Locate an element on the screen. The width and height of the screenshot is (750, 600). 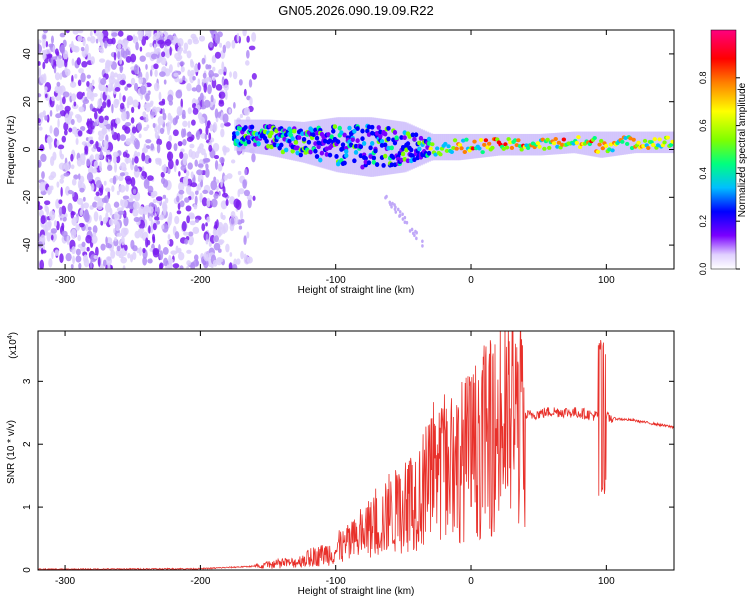
spectrogram-y-label: Frequency (Hz) is located at coordinates (11, 150).